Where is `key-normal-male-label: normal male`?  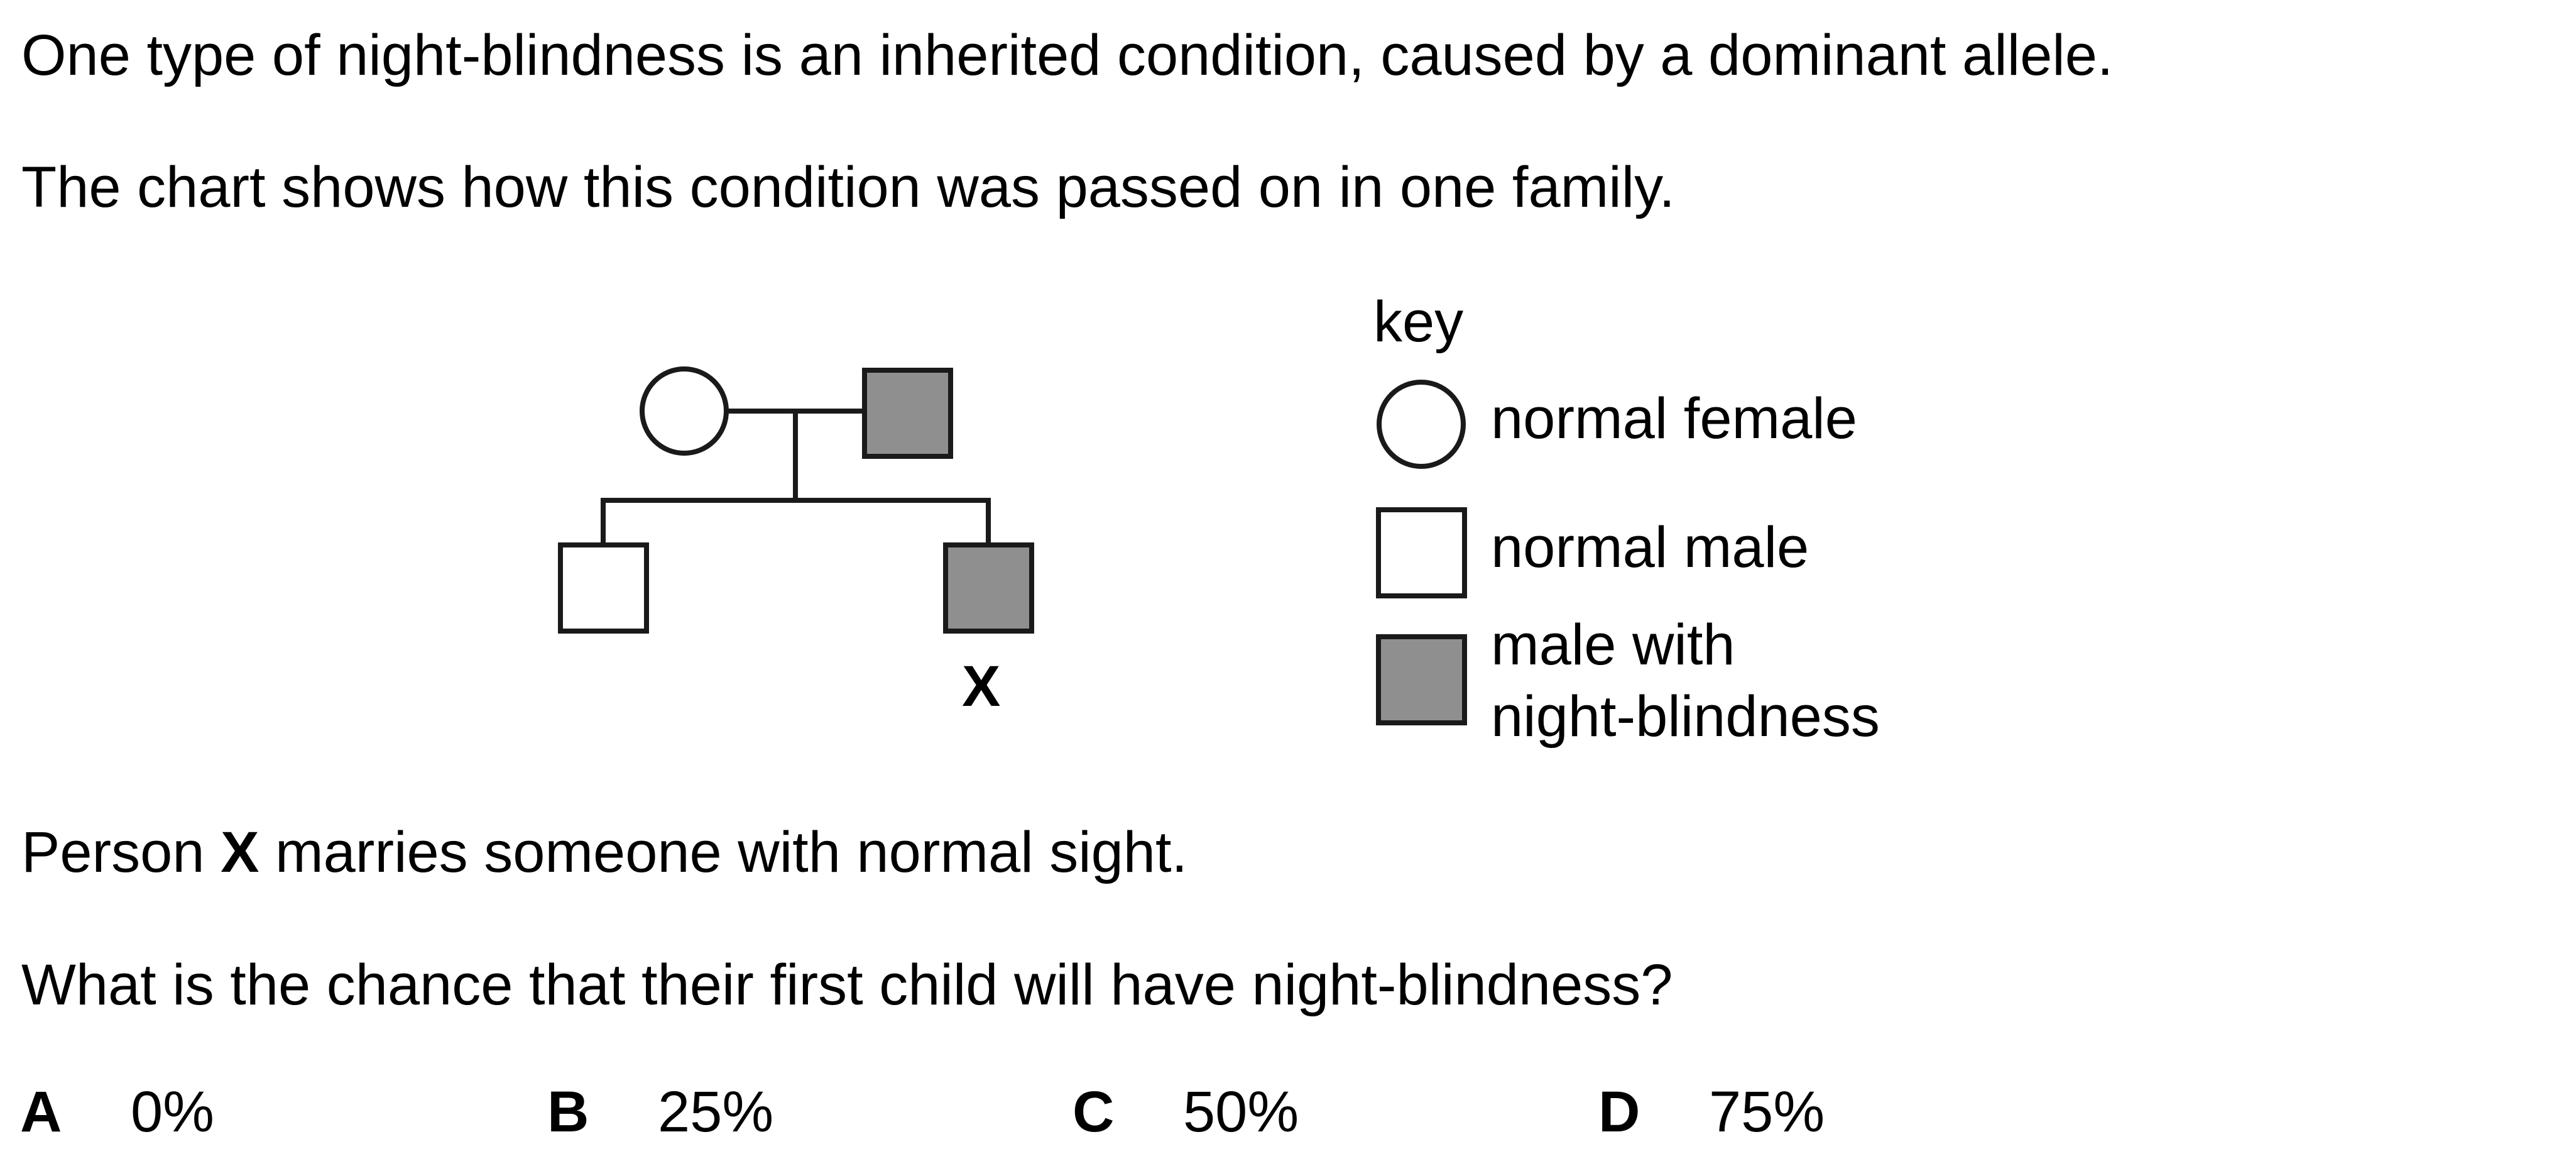
key-normal-male-label: normal male is located at coordinates (1650, 547).